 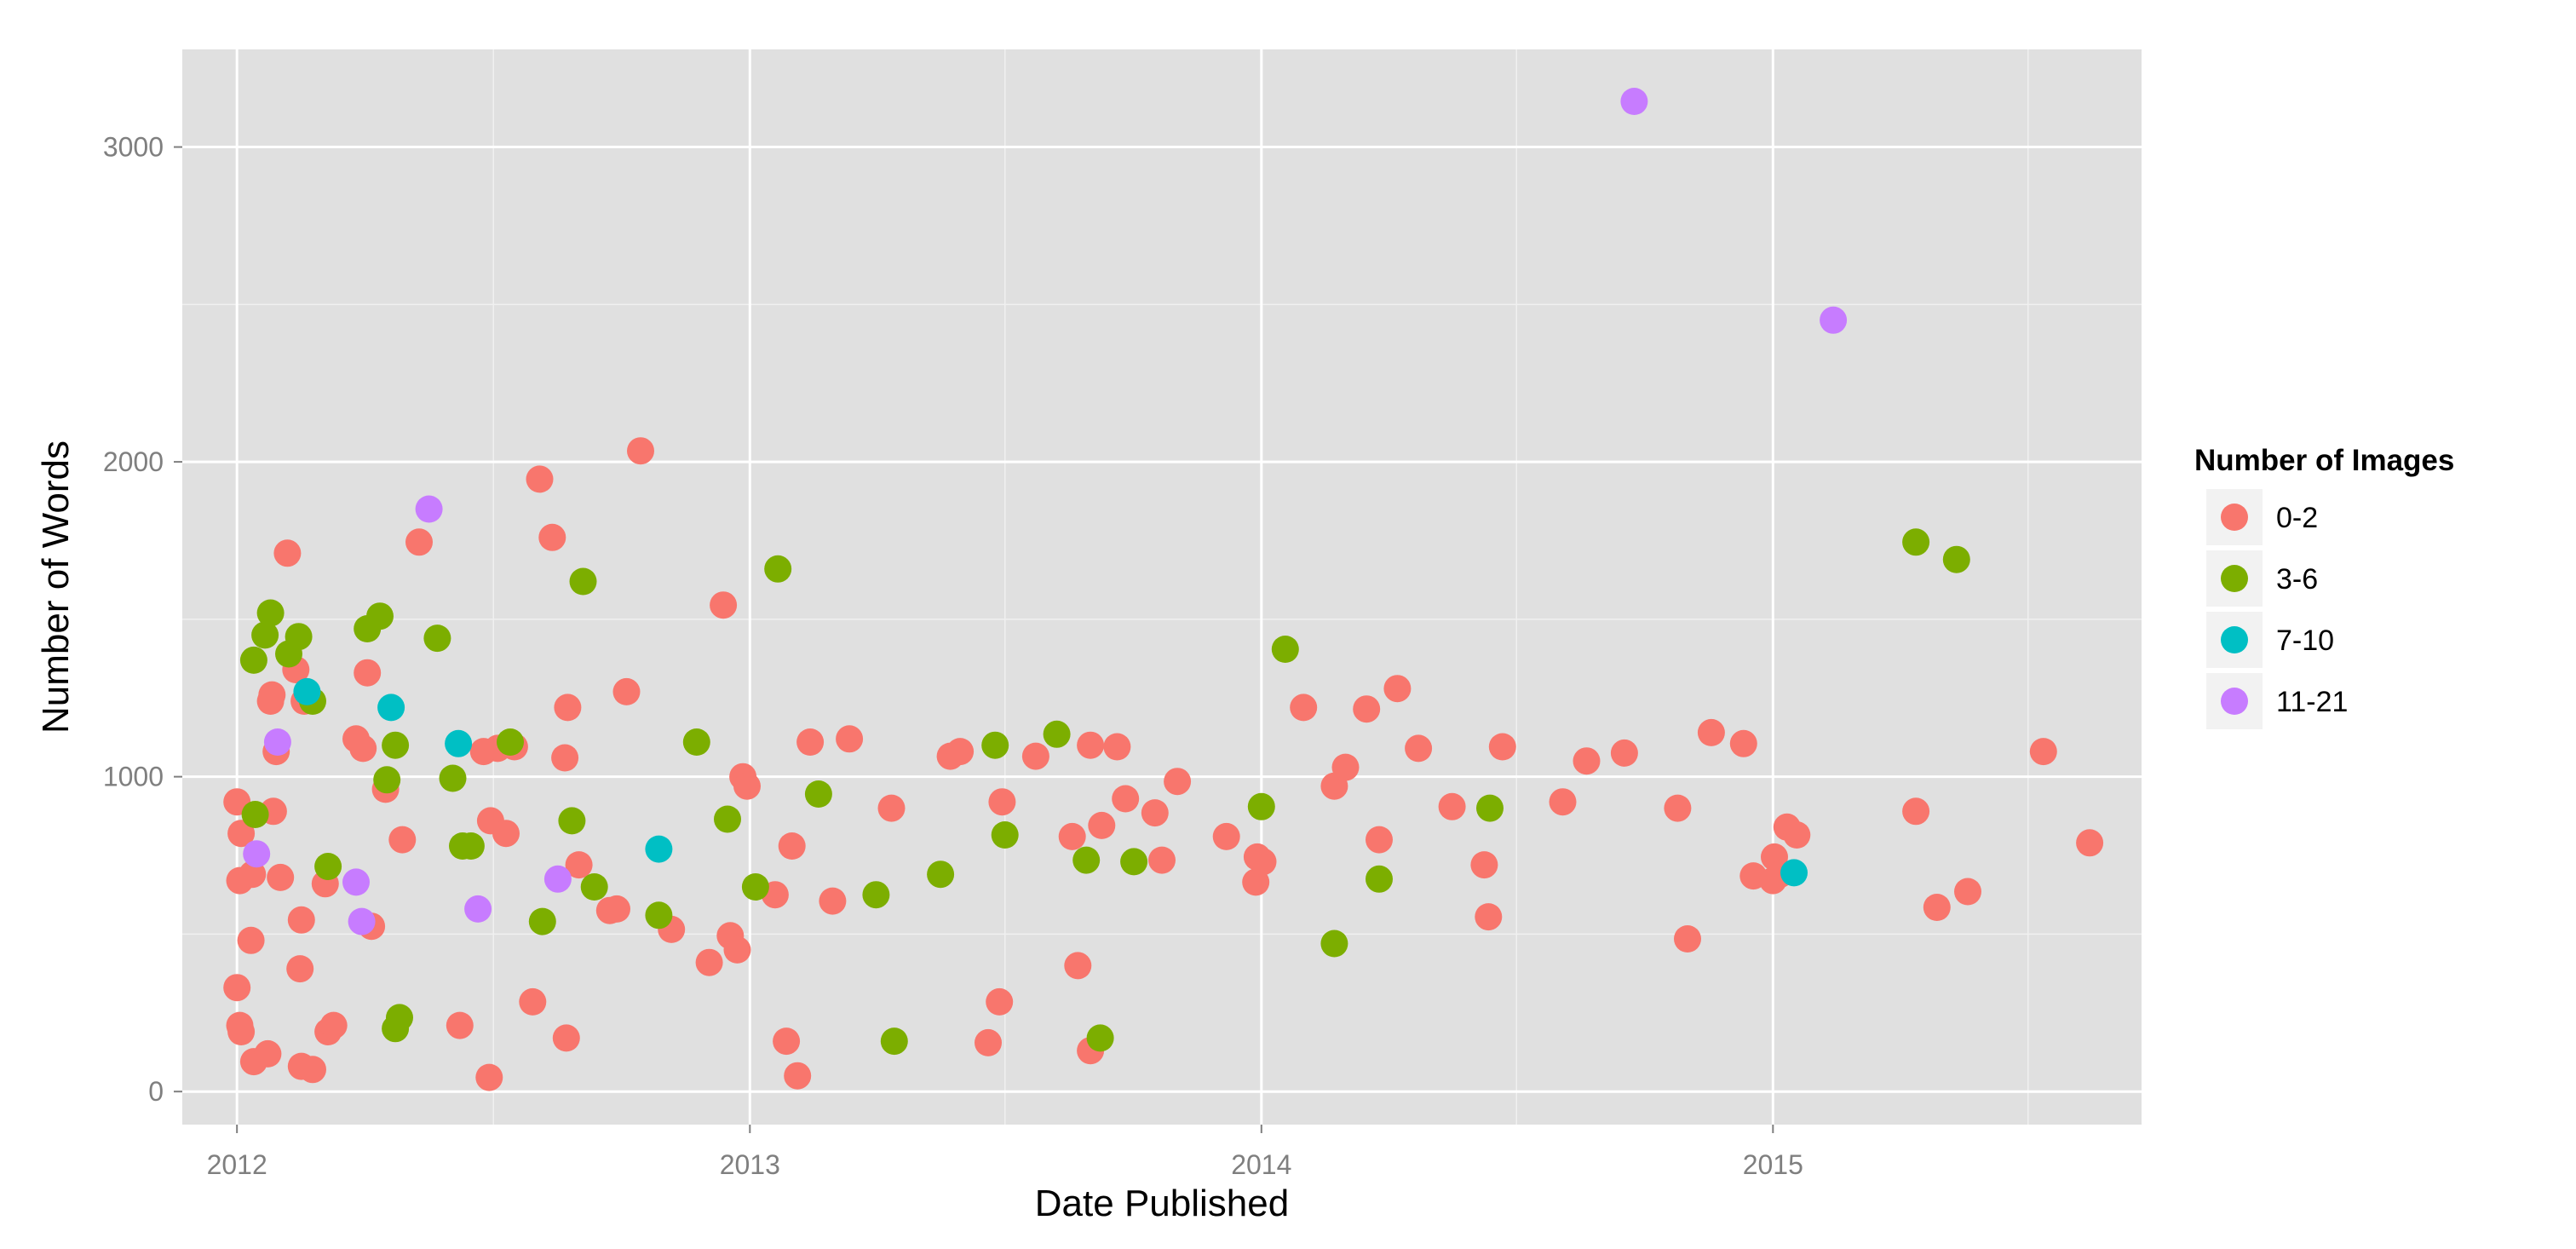 I want to click on x-tick-label: 2014, so click(x=1261, y=1164).